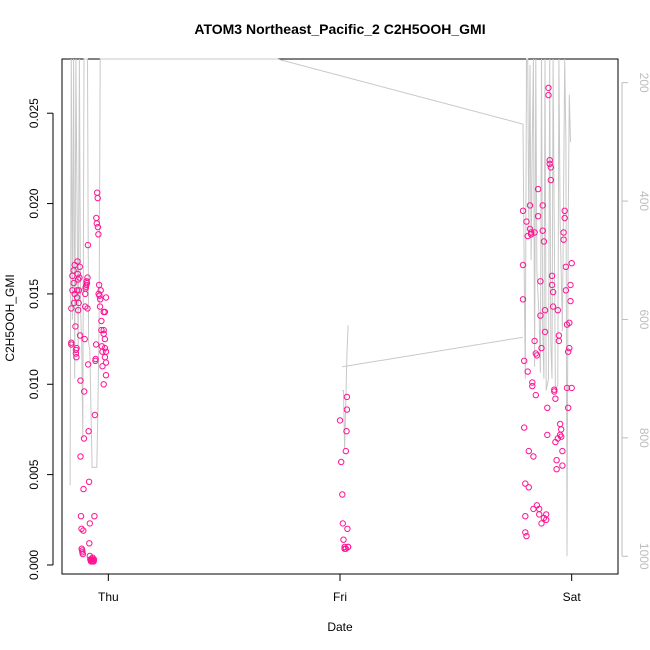  I want to click on y-tick-label: 0.025, so click(34, 113).